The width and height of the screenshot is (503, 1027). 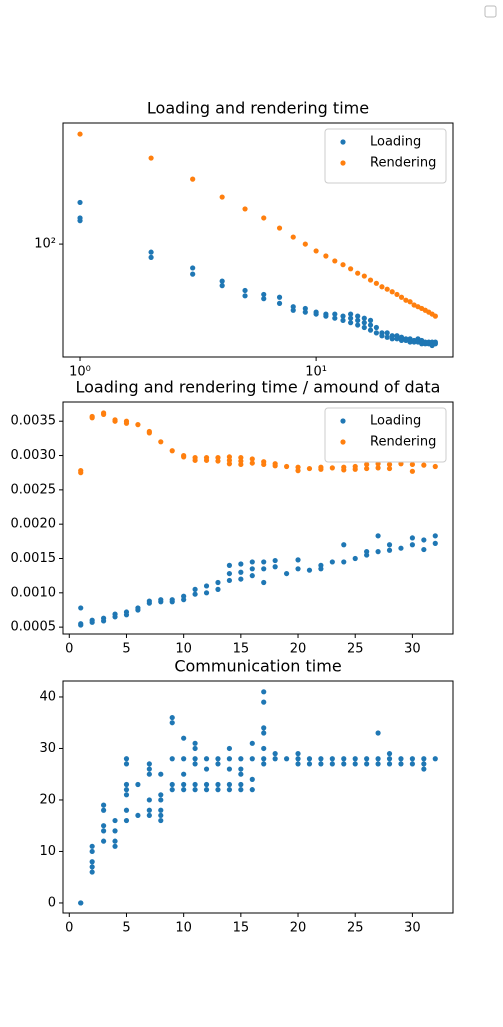 What do you see at coordinates (298, 649) in the screenshot?
I see `x-tick-label: 20` at bounding box center [298, 649].